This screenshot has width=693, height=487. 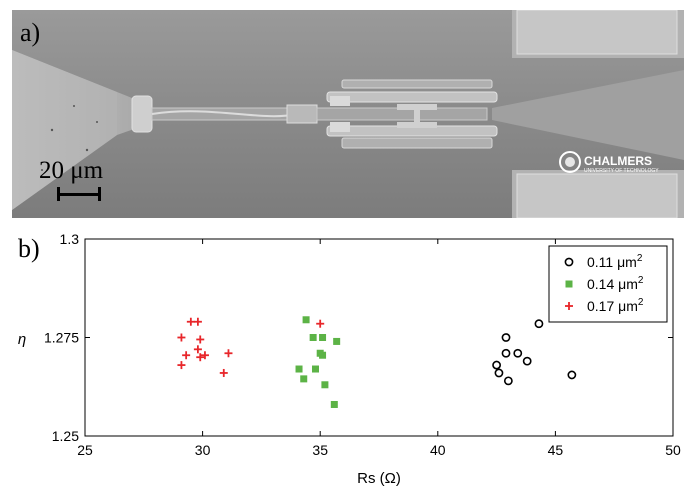 I want to click on legend-label-1: 0.11 μm2, so click(x=615, y=261).